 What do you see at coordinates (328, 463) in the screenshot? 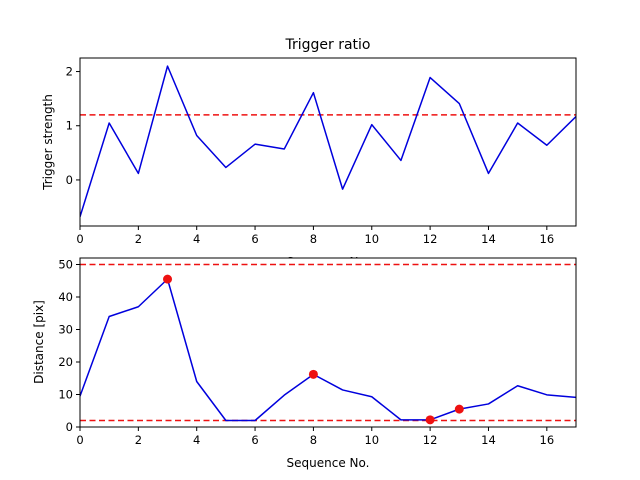
I see `x-axis-label: Sequence No.` at bounding box center [328, 463].